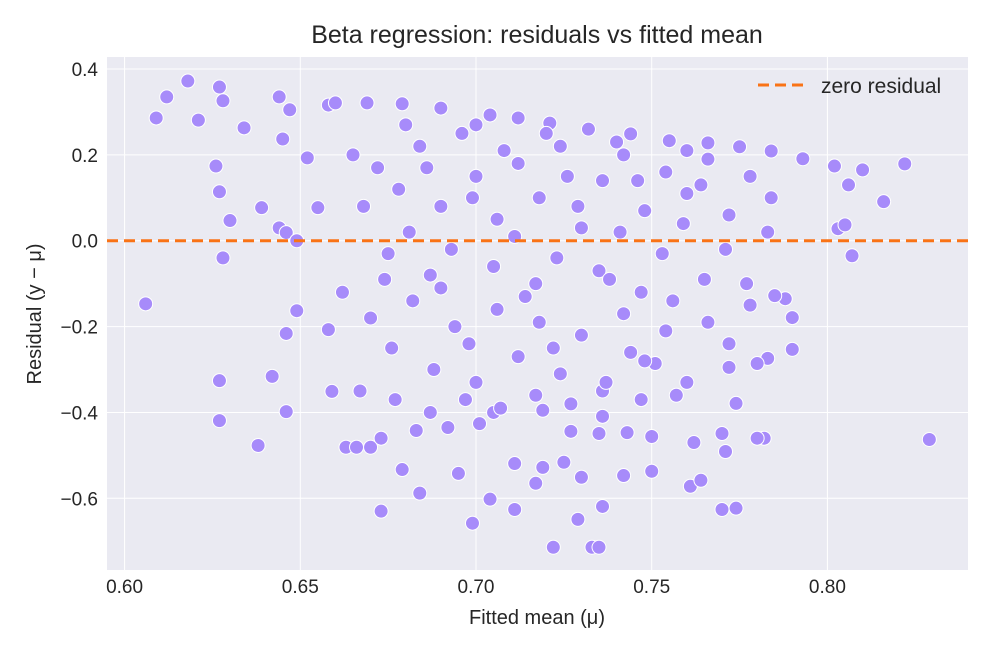 The image size is (992, 656). What do you see at coordinates (476, 587) in the screenshot?
I see `x-tick-labels: 0.60 0.65 0.70 0.75 0.80` at bounding box center [476, 587].